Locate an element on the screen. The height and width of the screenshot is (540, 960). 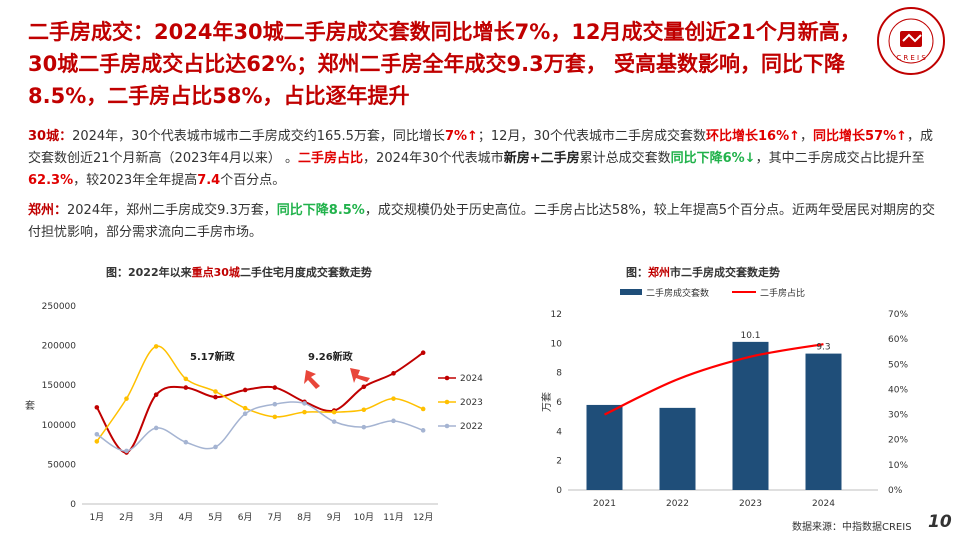
legend-marker-2023 is located at coordinates (447, 402).